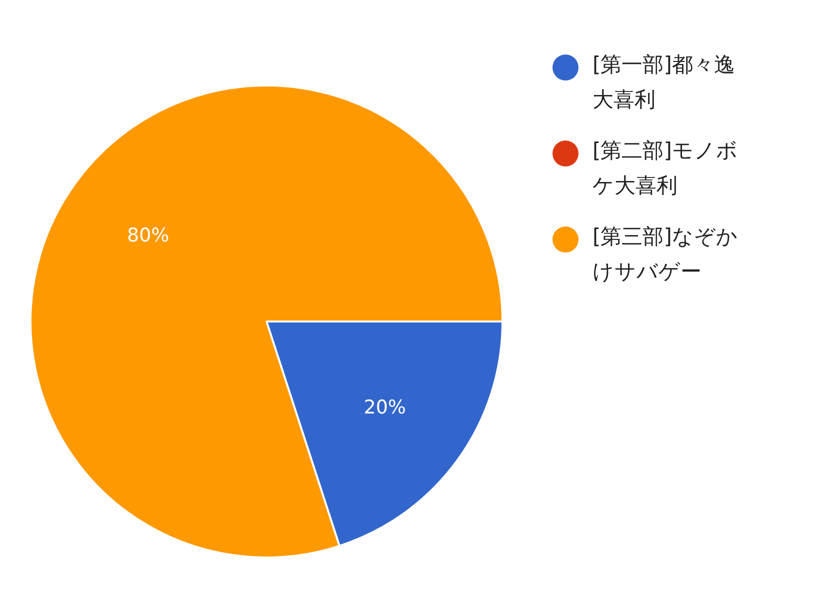  Describe the element at coordinates (665, 254) in the screenshot. I see `legend-label: [第三部]なぞかけサバゲー` at that location.